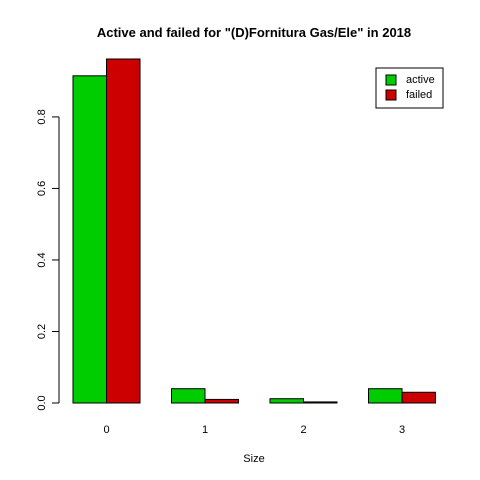 The height and width of the screenshot is (480, 480). What do you see at coordinates (106, 430) in the screenshot?
I see `x-tick-label: 0` at bounding box center [106, 430].